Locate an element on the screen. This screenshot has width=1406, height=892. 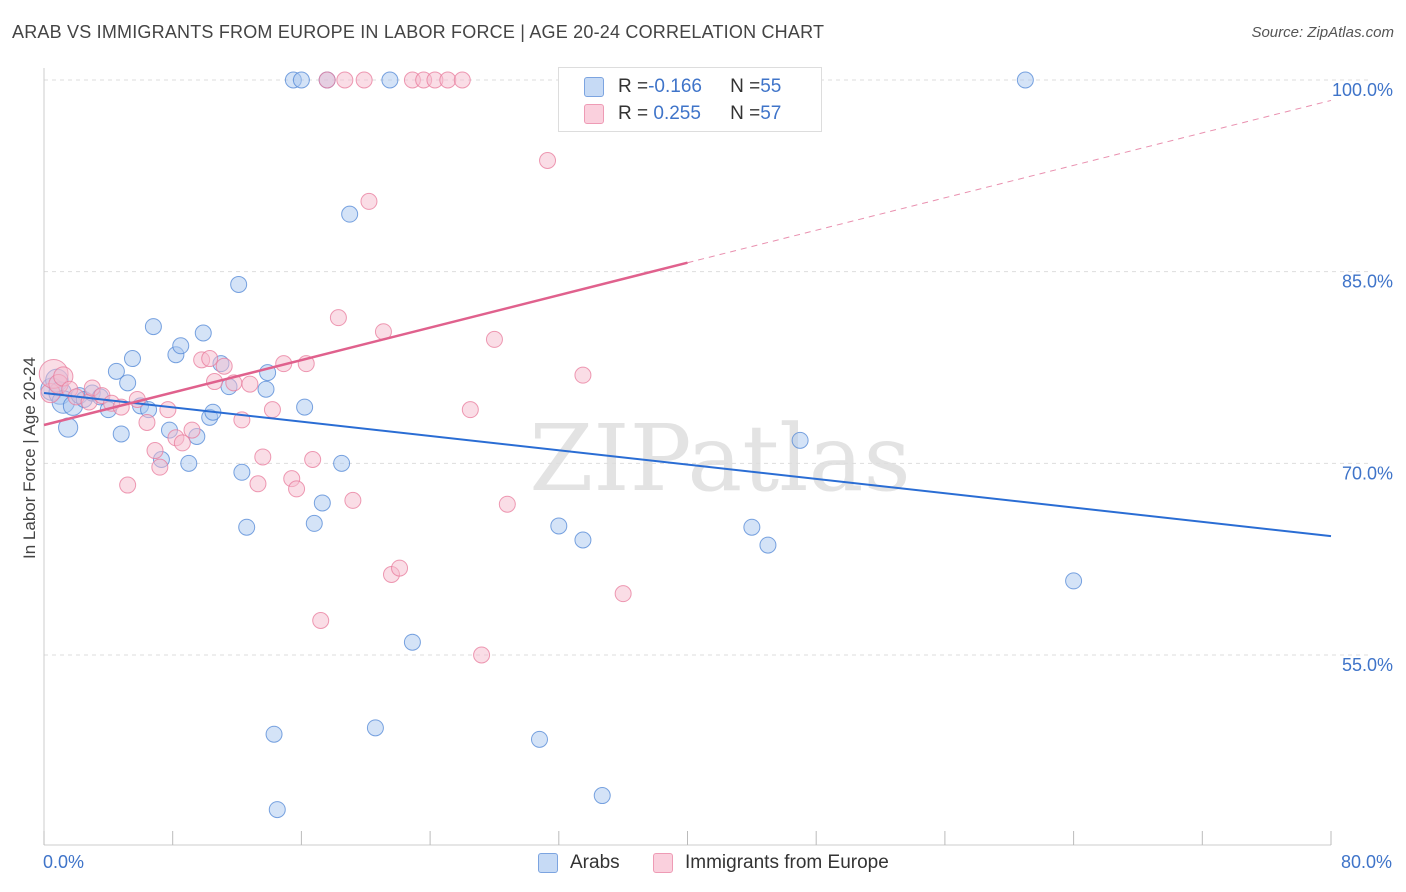
y-tick-labels: 55.0% 70.0% 85.0% 100.0% is located at coordinates (1362, 377).